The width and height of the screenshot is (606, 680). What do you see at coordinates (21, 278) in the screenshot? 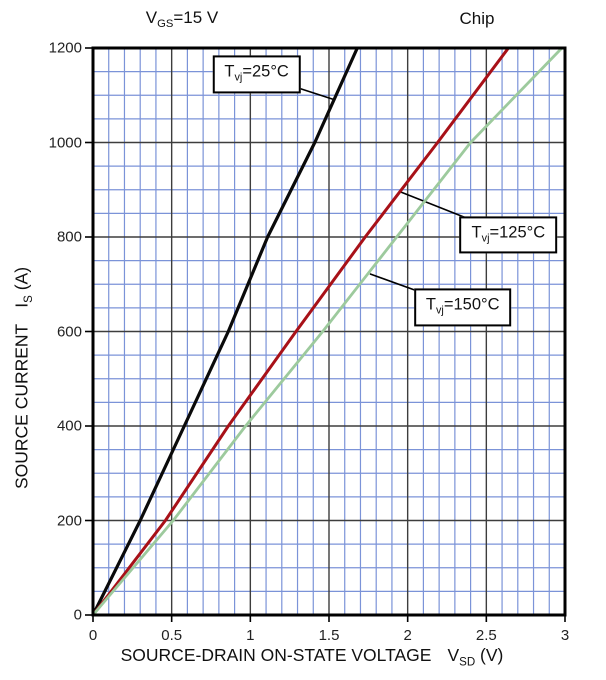
I see `y-axis-unit: (A)` at bounding box center [21, 278].